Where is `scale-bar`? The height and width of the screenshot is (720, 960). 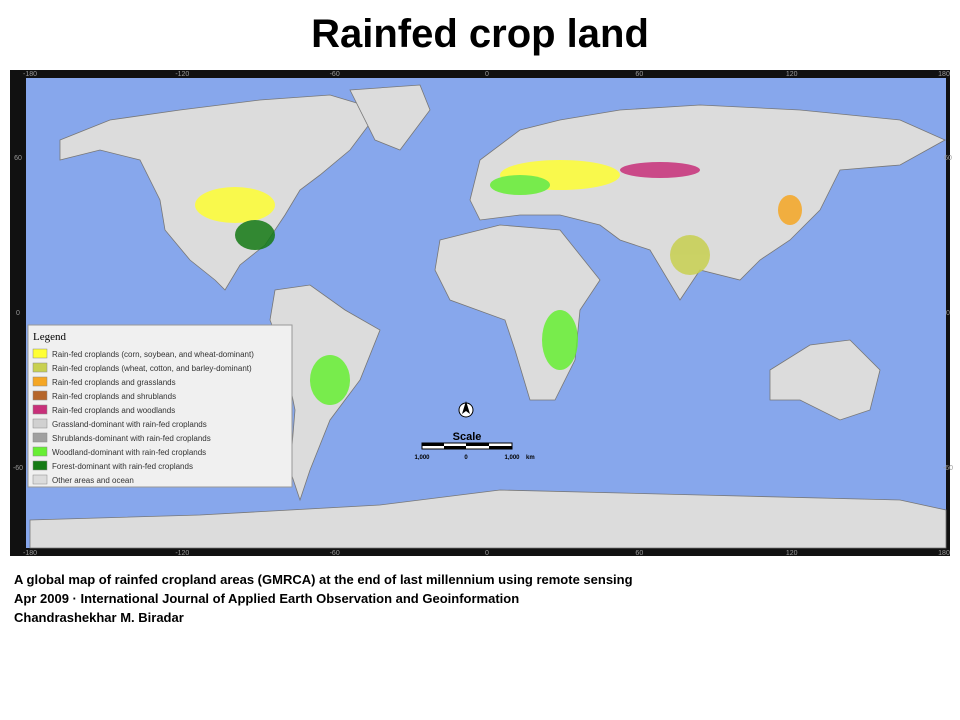 scale-bar is located at coordinates (467, 446).